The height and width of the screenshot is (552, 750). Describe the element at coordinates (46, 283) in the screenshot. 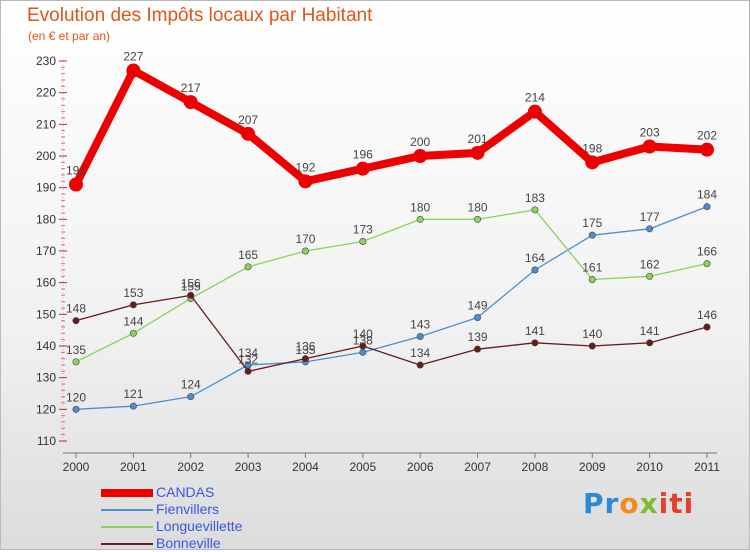

I see `y-tick-label: 160` at that location.